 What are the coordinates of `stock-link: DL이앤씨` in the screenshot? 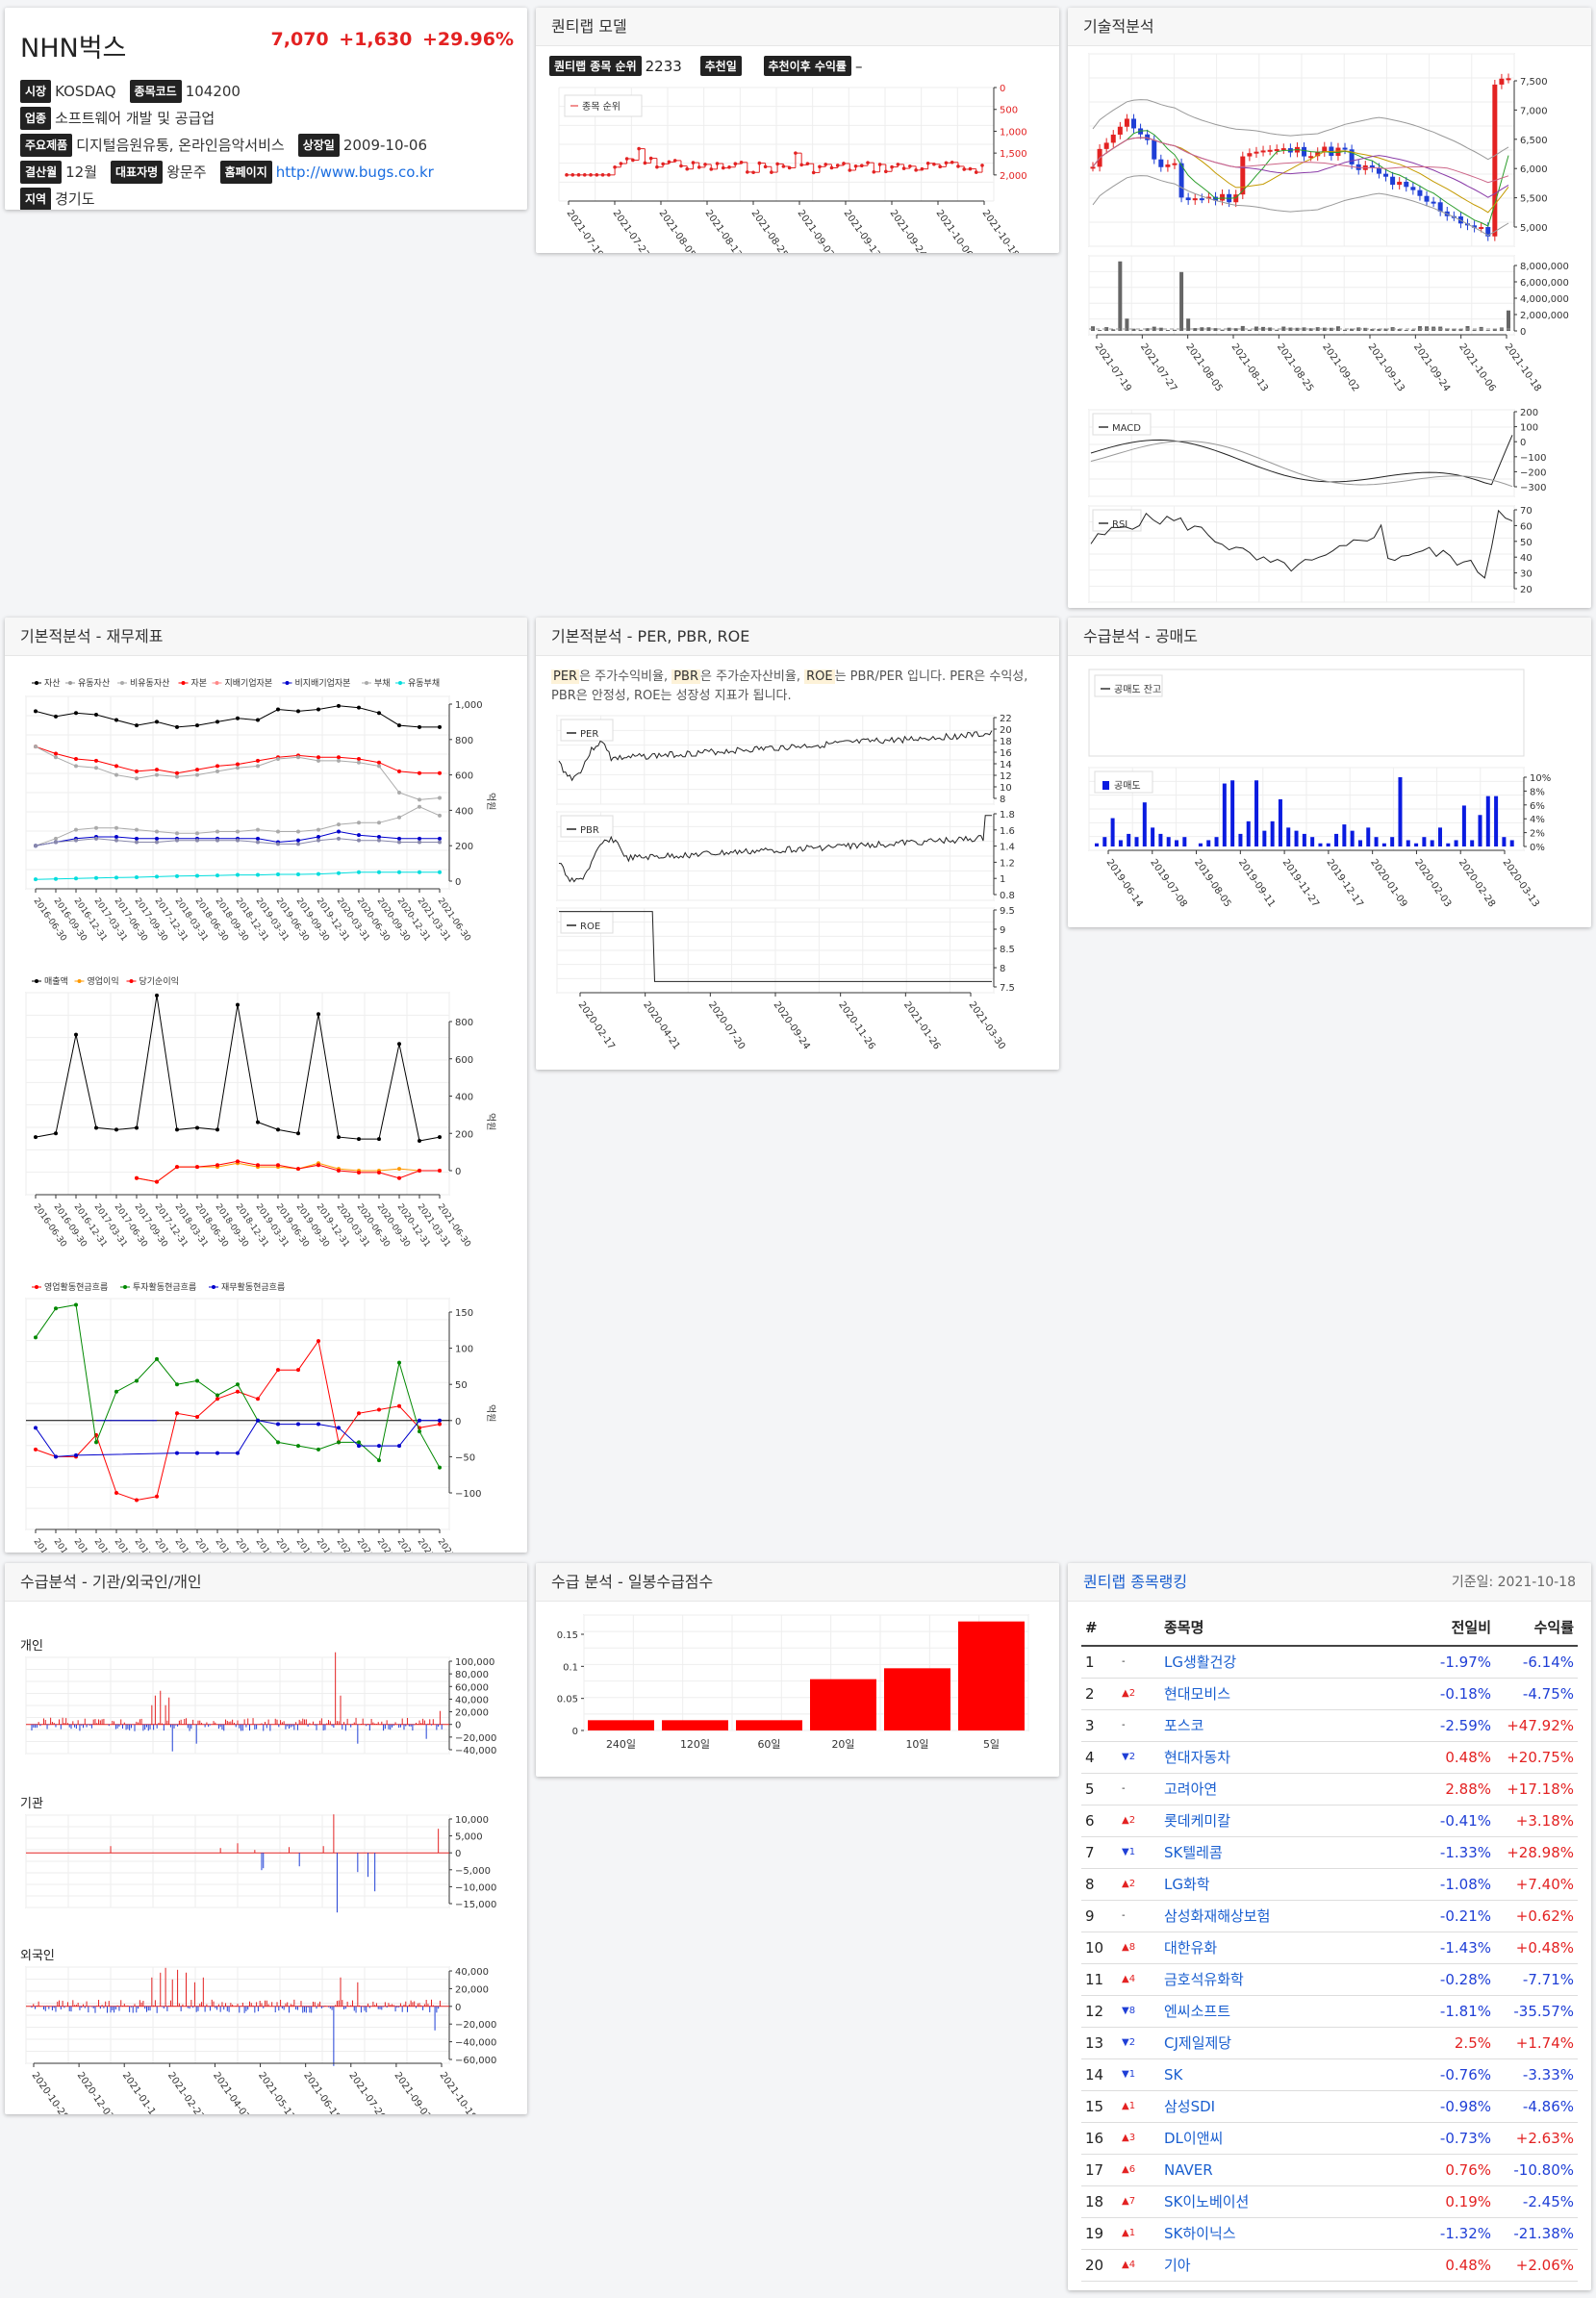 It's located at (1194, 2138).